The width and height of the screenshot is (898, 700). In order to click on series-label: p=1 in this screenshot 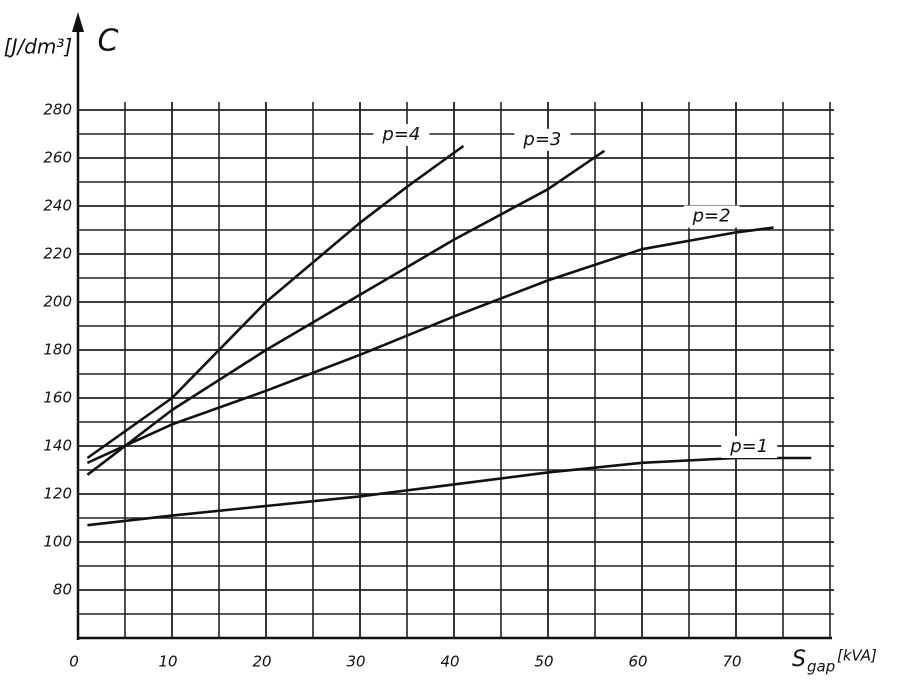, I will do `click(748, 446)`.